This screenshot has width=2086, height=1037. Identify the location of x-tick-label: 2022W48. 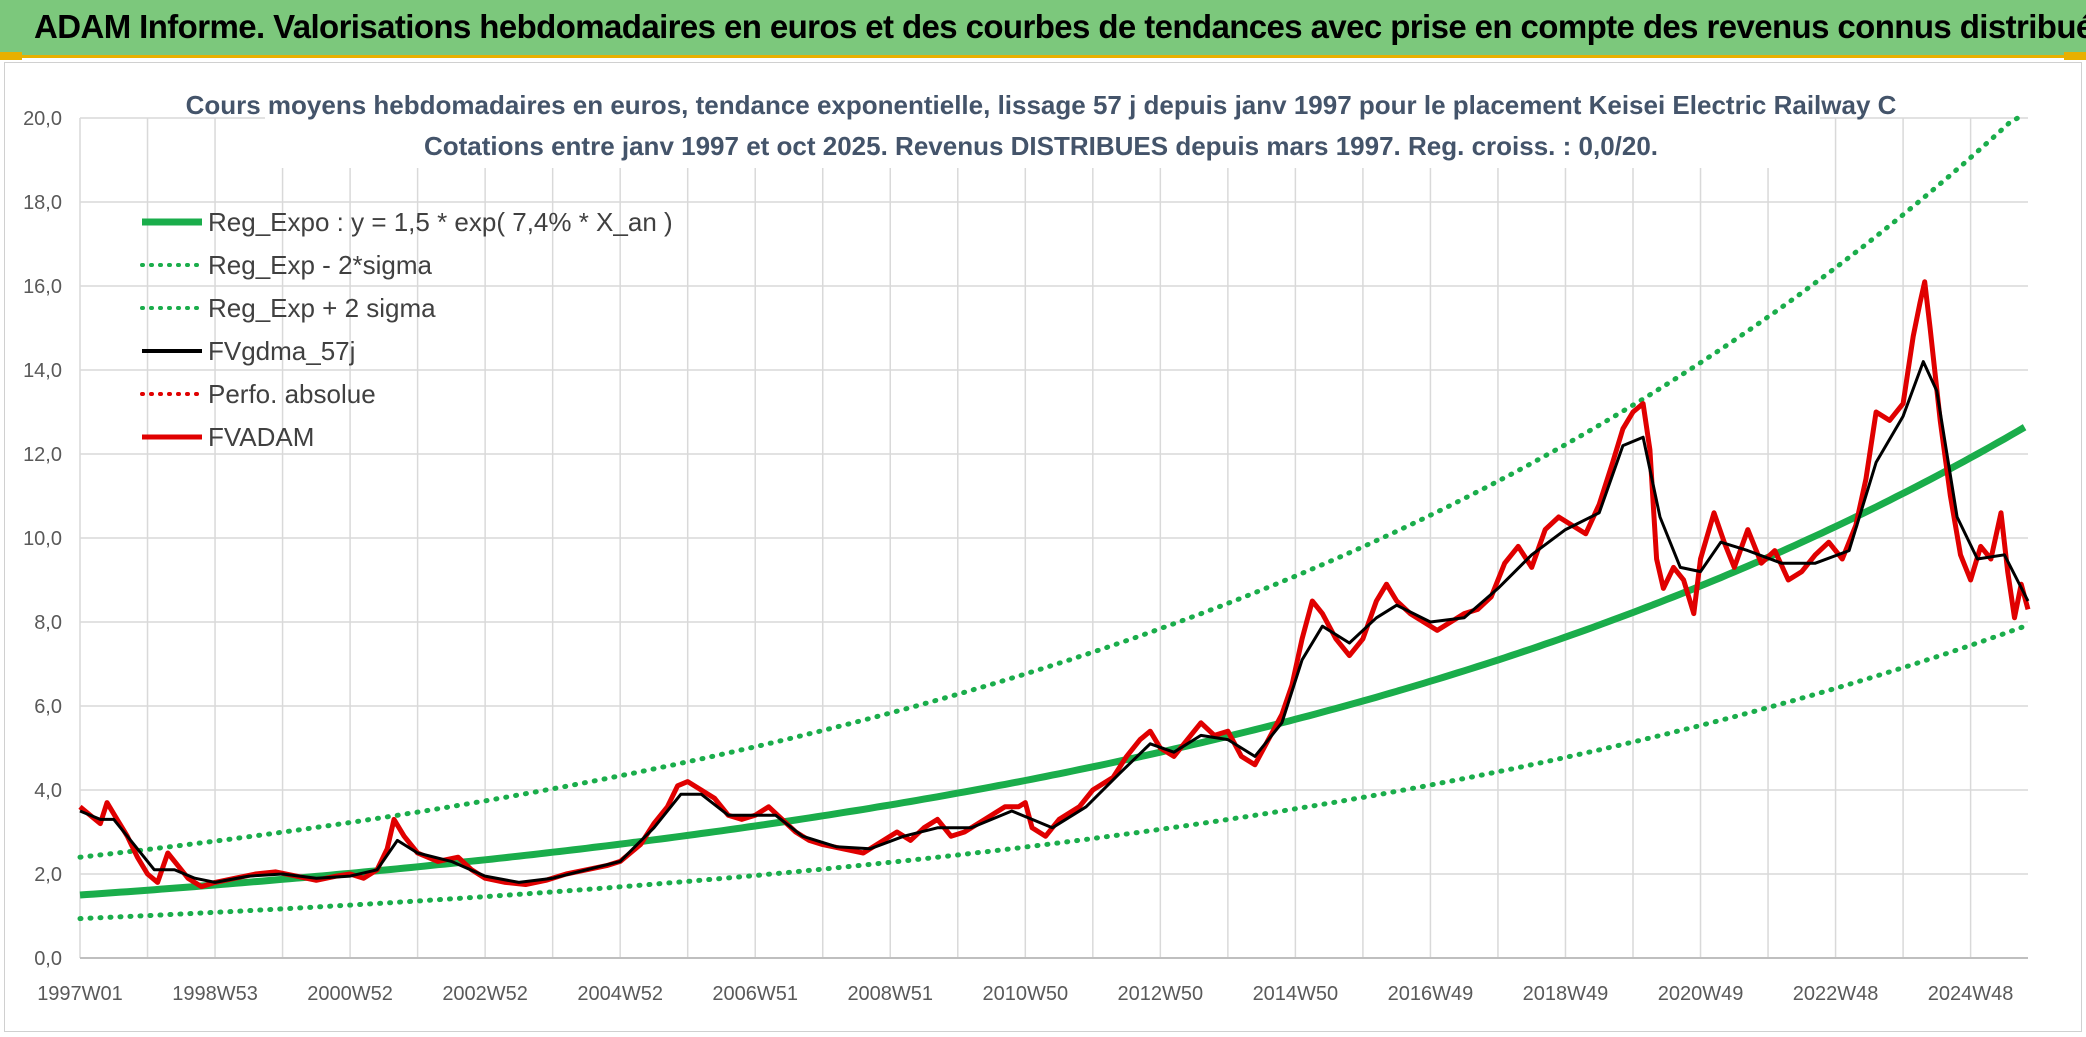
(1836, 994).